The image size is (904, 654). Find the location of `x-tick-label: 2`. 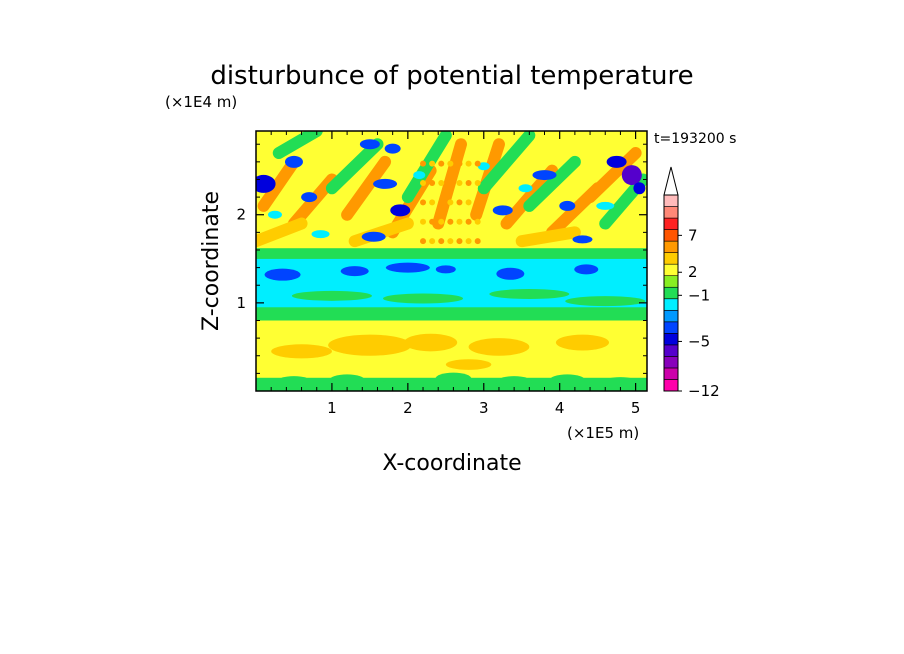

x-tick-label: 2 is located at coordinates (408, 408).